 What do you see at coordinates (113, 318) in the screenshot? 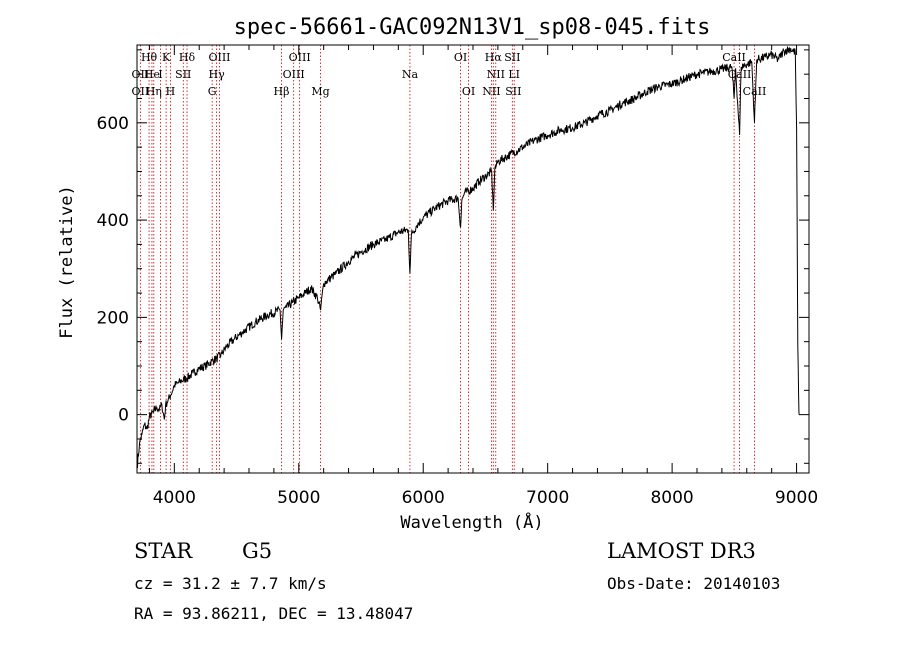
I see `y-tick-label: 200` at bounding box center [113, 318].